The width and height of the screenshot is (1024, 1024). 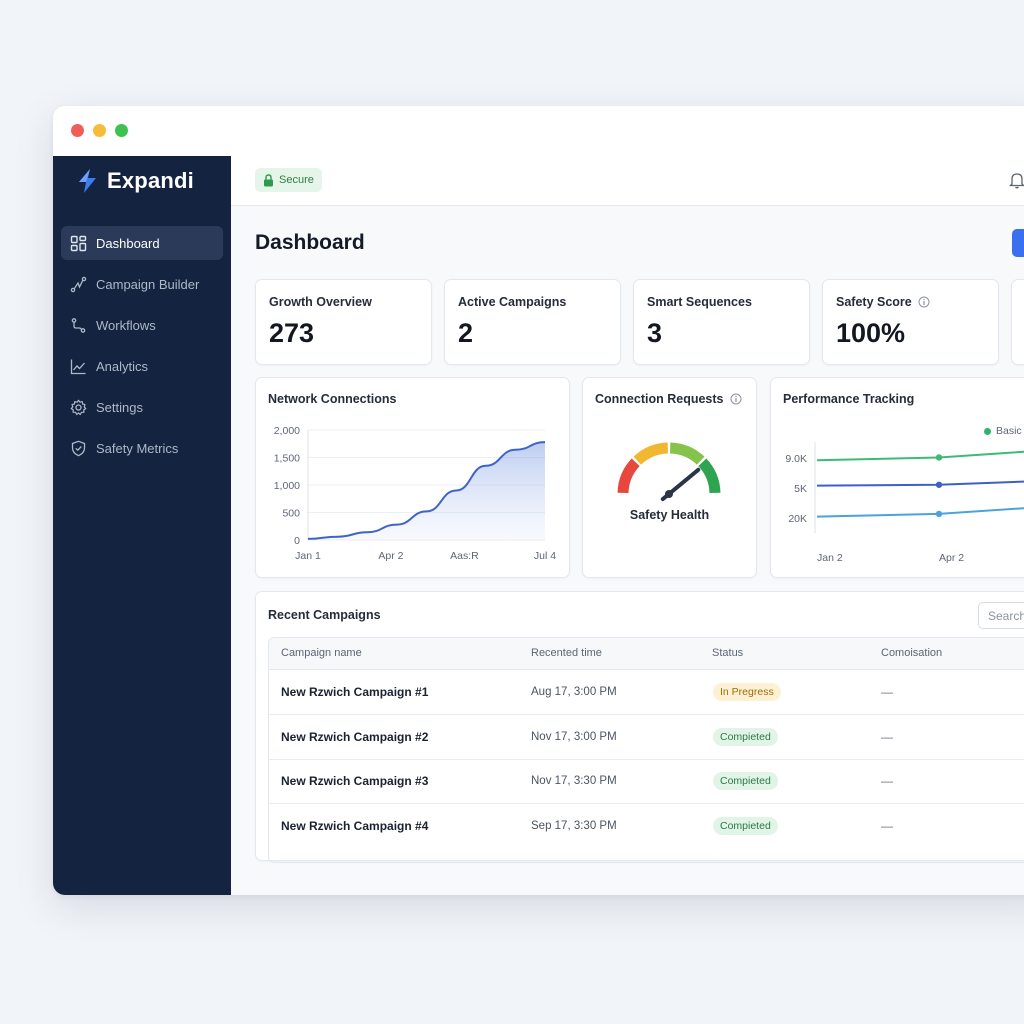 I want to click on search-input: Search, so click(x=1001, y=615).